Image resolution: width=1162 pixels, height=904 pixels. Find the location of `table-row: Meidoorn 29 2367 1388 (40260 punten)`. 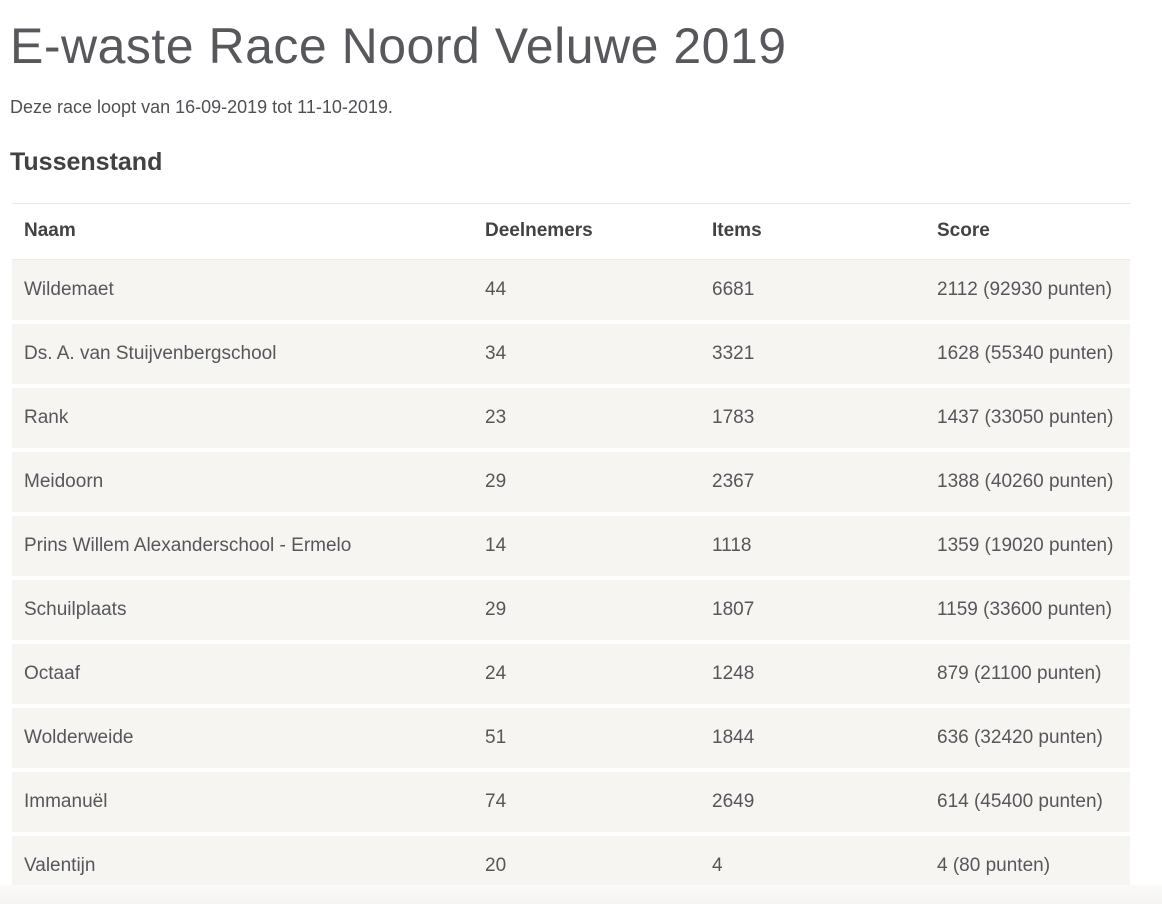

table-row: Meidoorn 29 2367 1388 (40260 punten) is located at coordinates (571, 482).